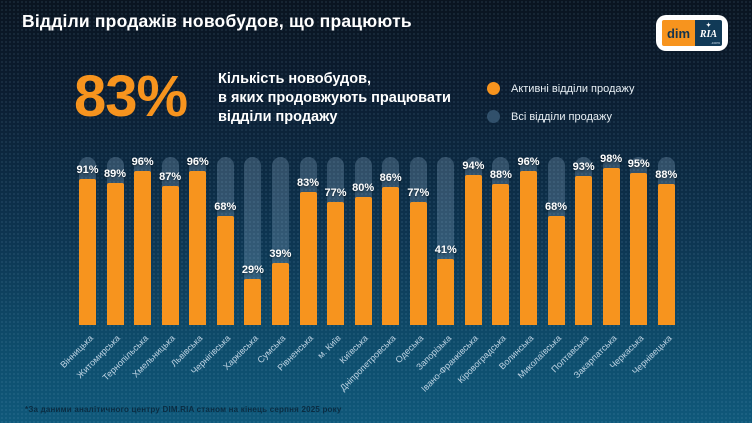  Describe the element at coordinates (363, 188) in the screenshot. I see `bar-value-label: 80%` at that location.